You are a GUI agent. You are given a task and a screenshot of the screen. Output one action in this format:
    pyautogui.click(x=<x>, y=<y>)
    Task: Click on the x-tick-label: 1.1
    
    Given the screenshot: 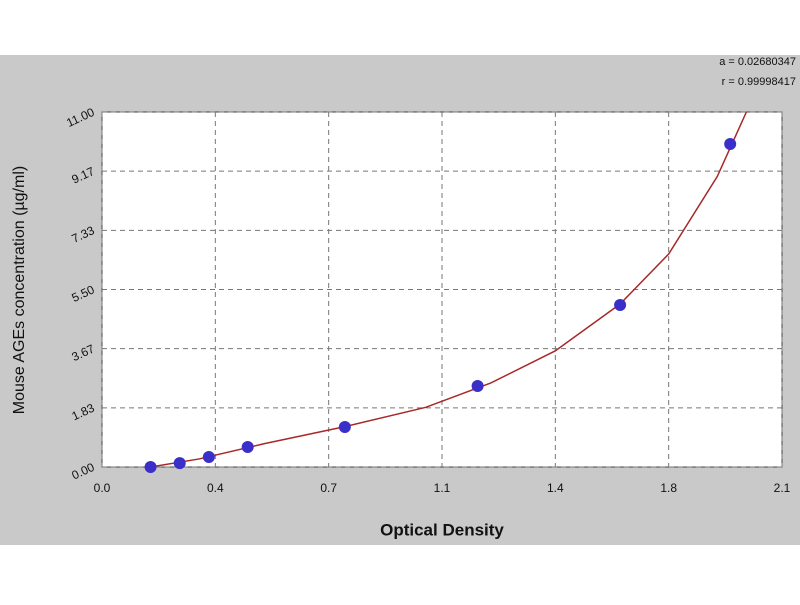 What is the action you would take?
    pyautogui.click(x=442, y=488)
    